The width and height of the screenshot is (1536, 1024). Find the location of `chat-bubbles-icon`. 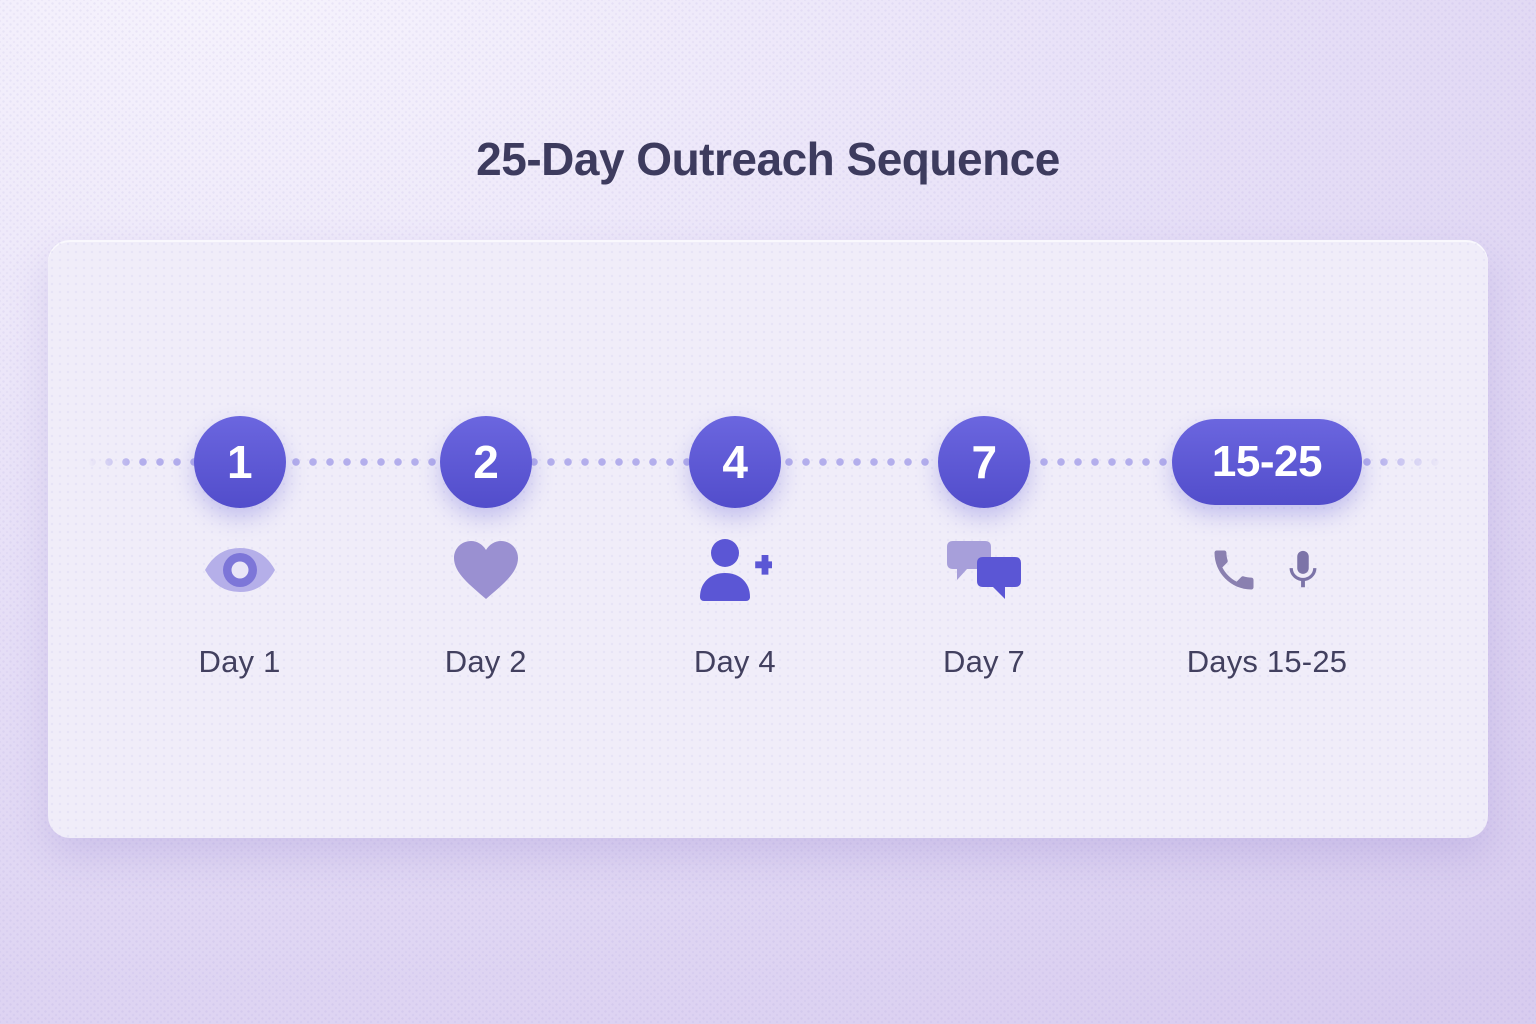

chat-bubbles-icon is located at coordinates (984, 570).